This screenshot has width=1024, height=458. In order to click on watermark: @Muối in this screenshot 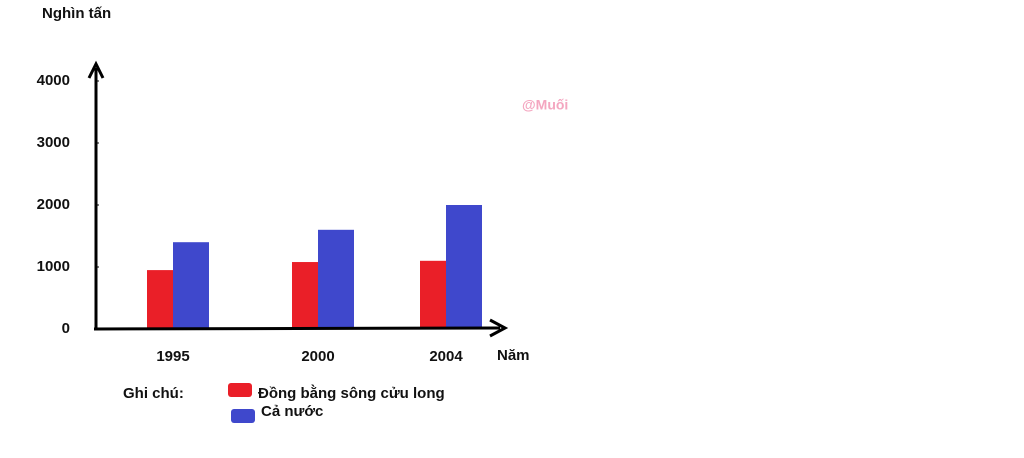, I will do `click(545, 105)`.